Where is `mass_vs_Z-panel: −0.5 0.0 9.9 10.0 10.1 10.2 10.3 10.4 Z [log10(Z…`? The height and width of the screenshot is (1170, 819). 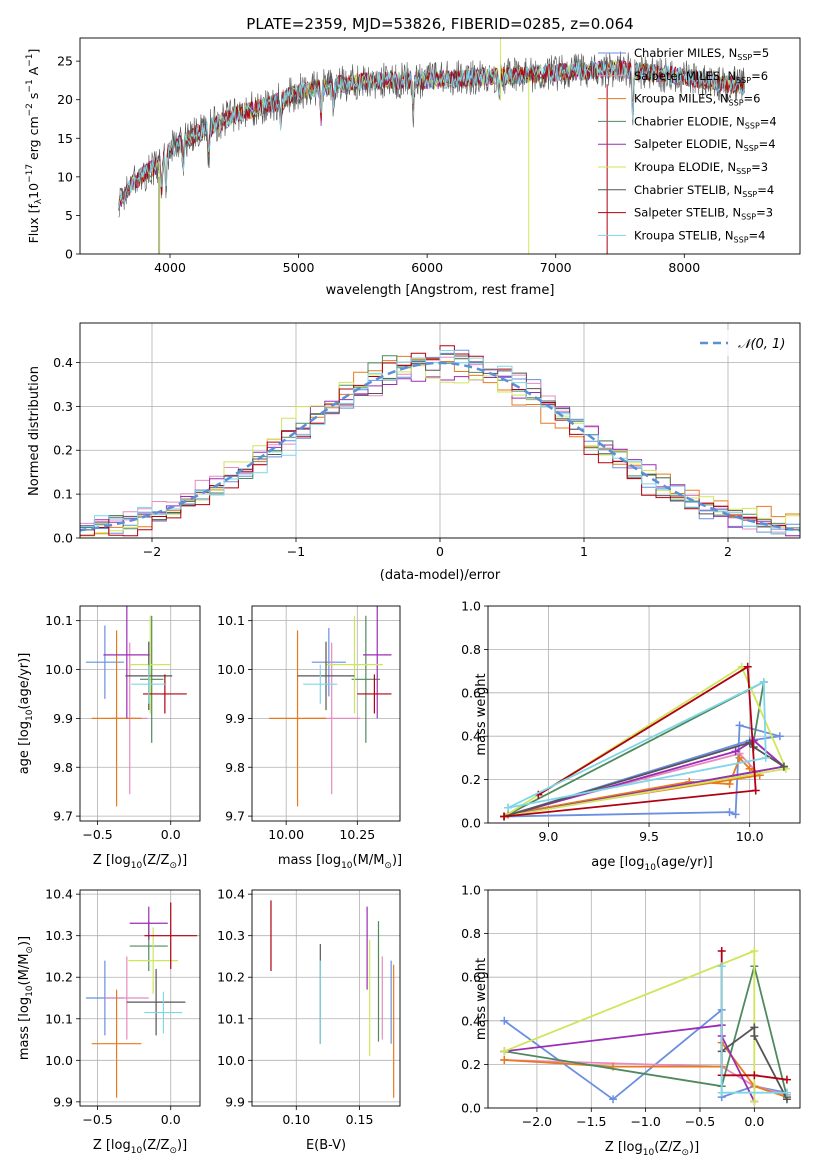
mass_vs_Z-panel: −0.5 0.0 9.9 10.0 10.1 10.2 10.3 10.4 Z [log10(Z… is located at coordinates (109, 1021).